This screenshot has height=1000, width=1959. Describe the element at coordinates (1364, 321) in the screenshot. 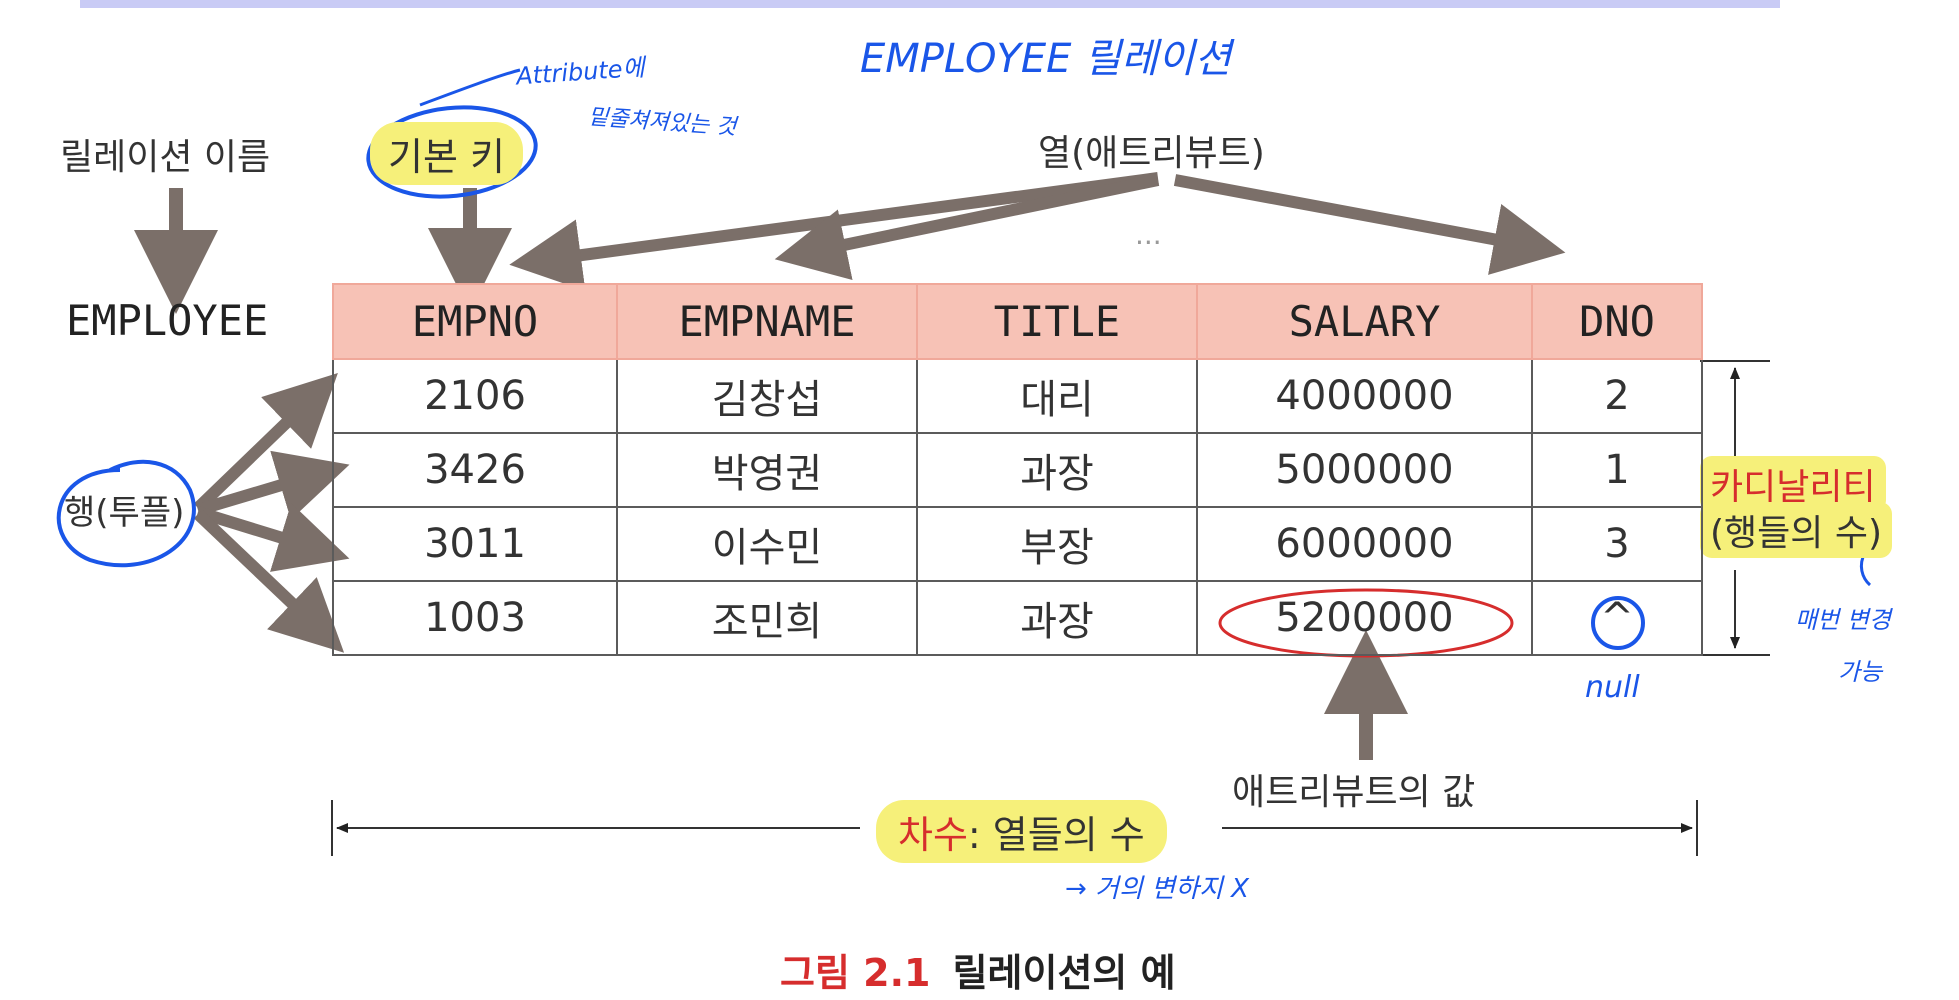

I see `header-salary: SALARY` at that location.